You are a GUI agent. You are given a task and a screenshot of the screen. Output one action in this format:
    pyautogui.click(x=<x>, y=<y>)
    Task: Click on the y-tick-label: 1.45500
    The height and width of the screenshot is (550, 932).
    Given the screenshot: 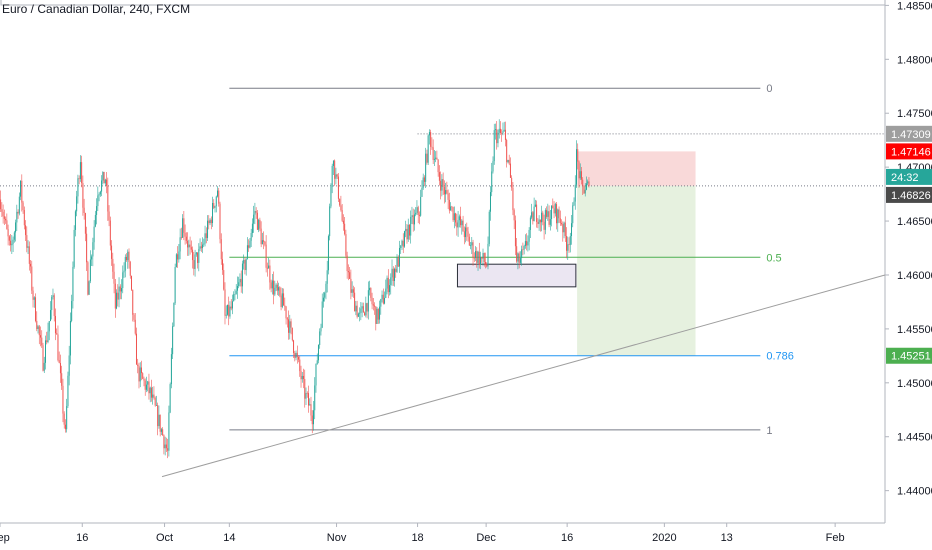 What is the action you would take?
    pyautogui.click(x=914, y=330)
    